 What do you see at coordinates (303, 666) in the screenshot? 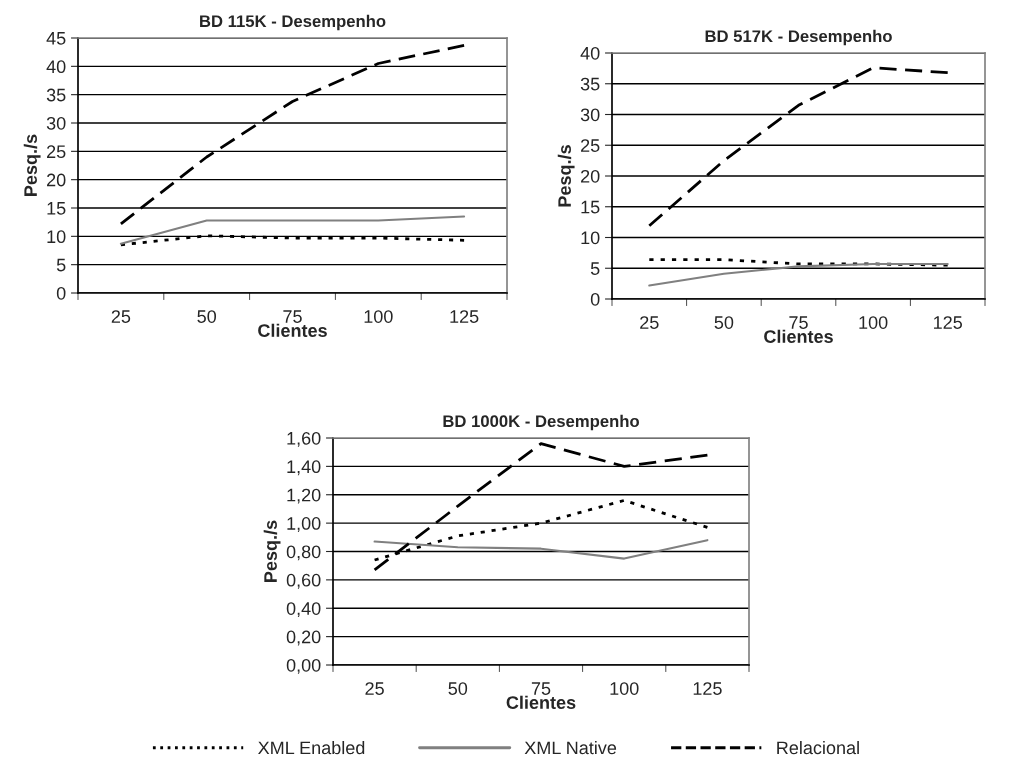
I see `y-tick-label: 0,00` at bounding box center [303, 666].